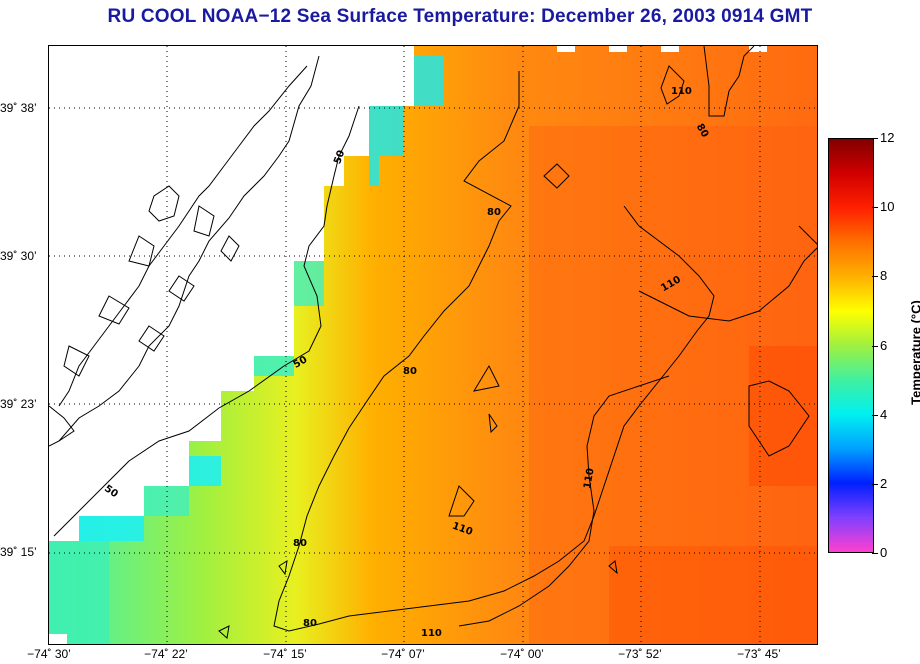  What do you see at coordinates (285, 654) in the screenshot?
I see `lon-label: −74˚ 15’` at bounding box center [285, 654].